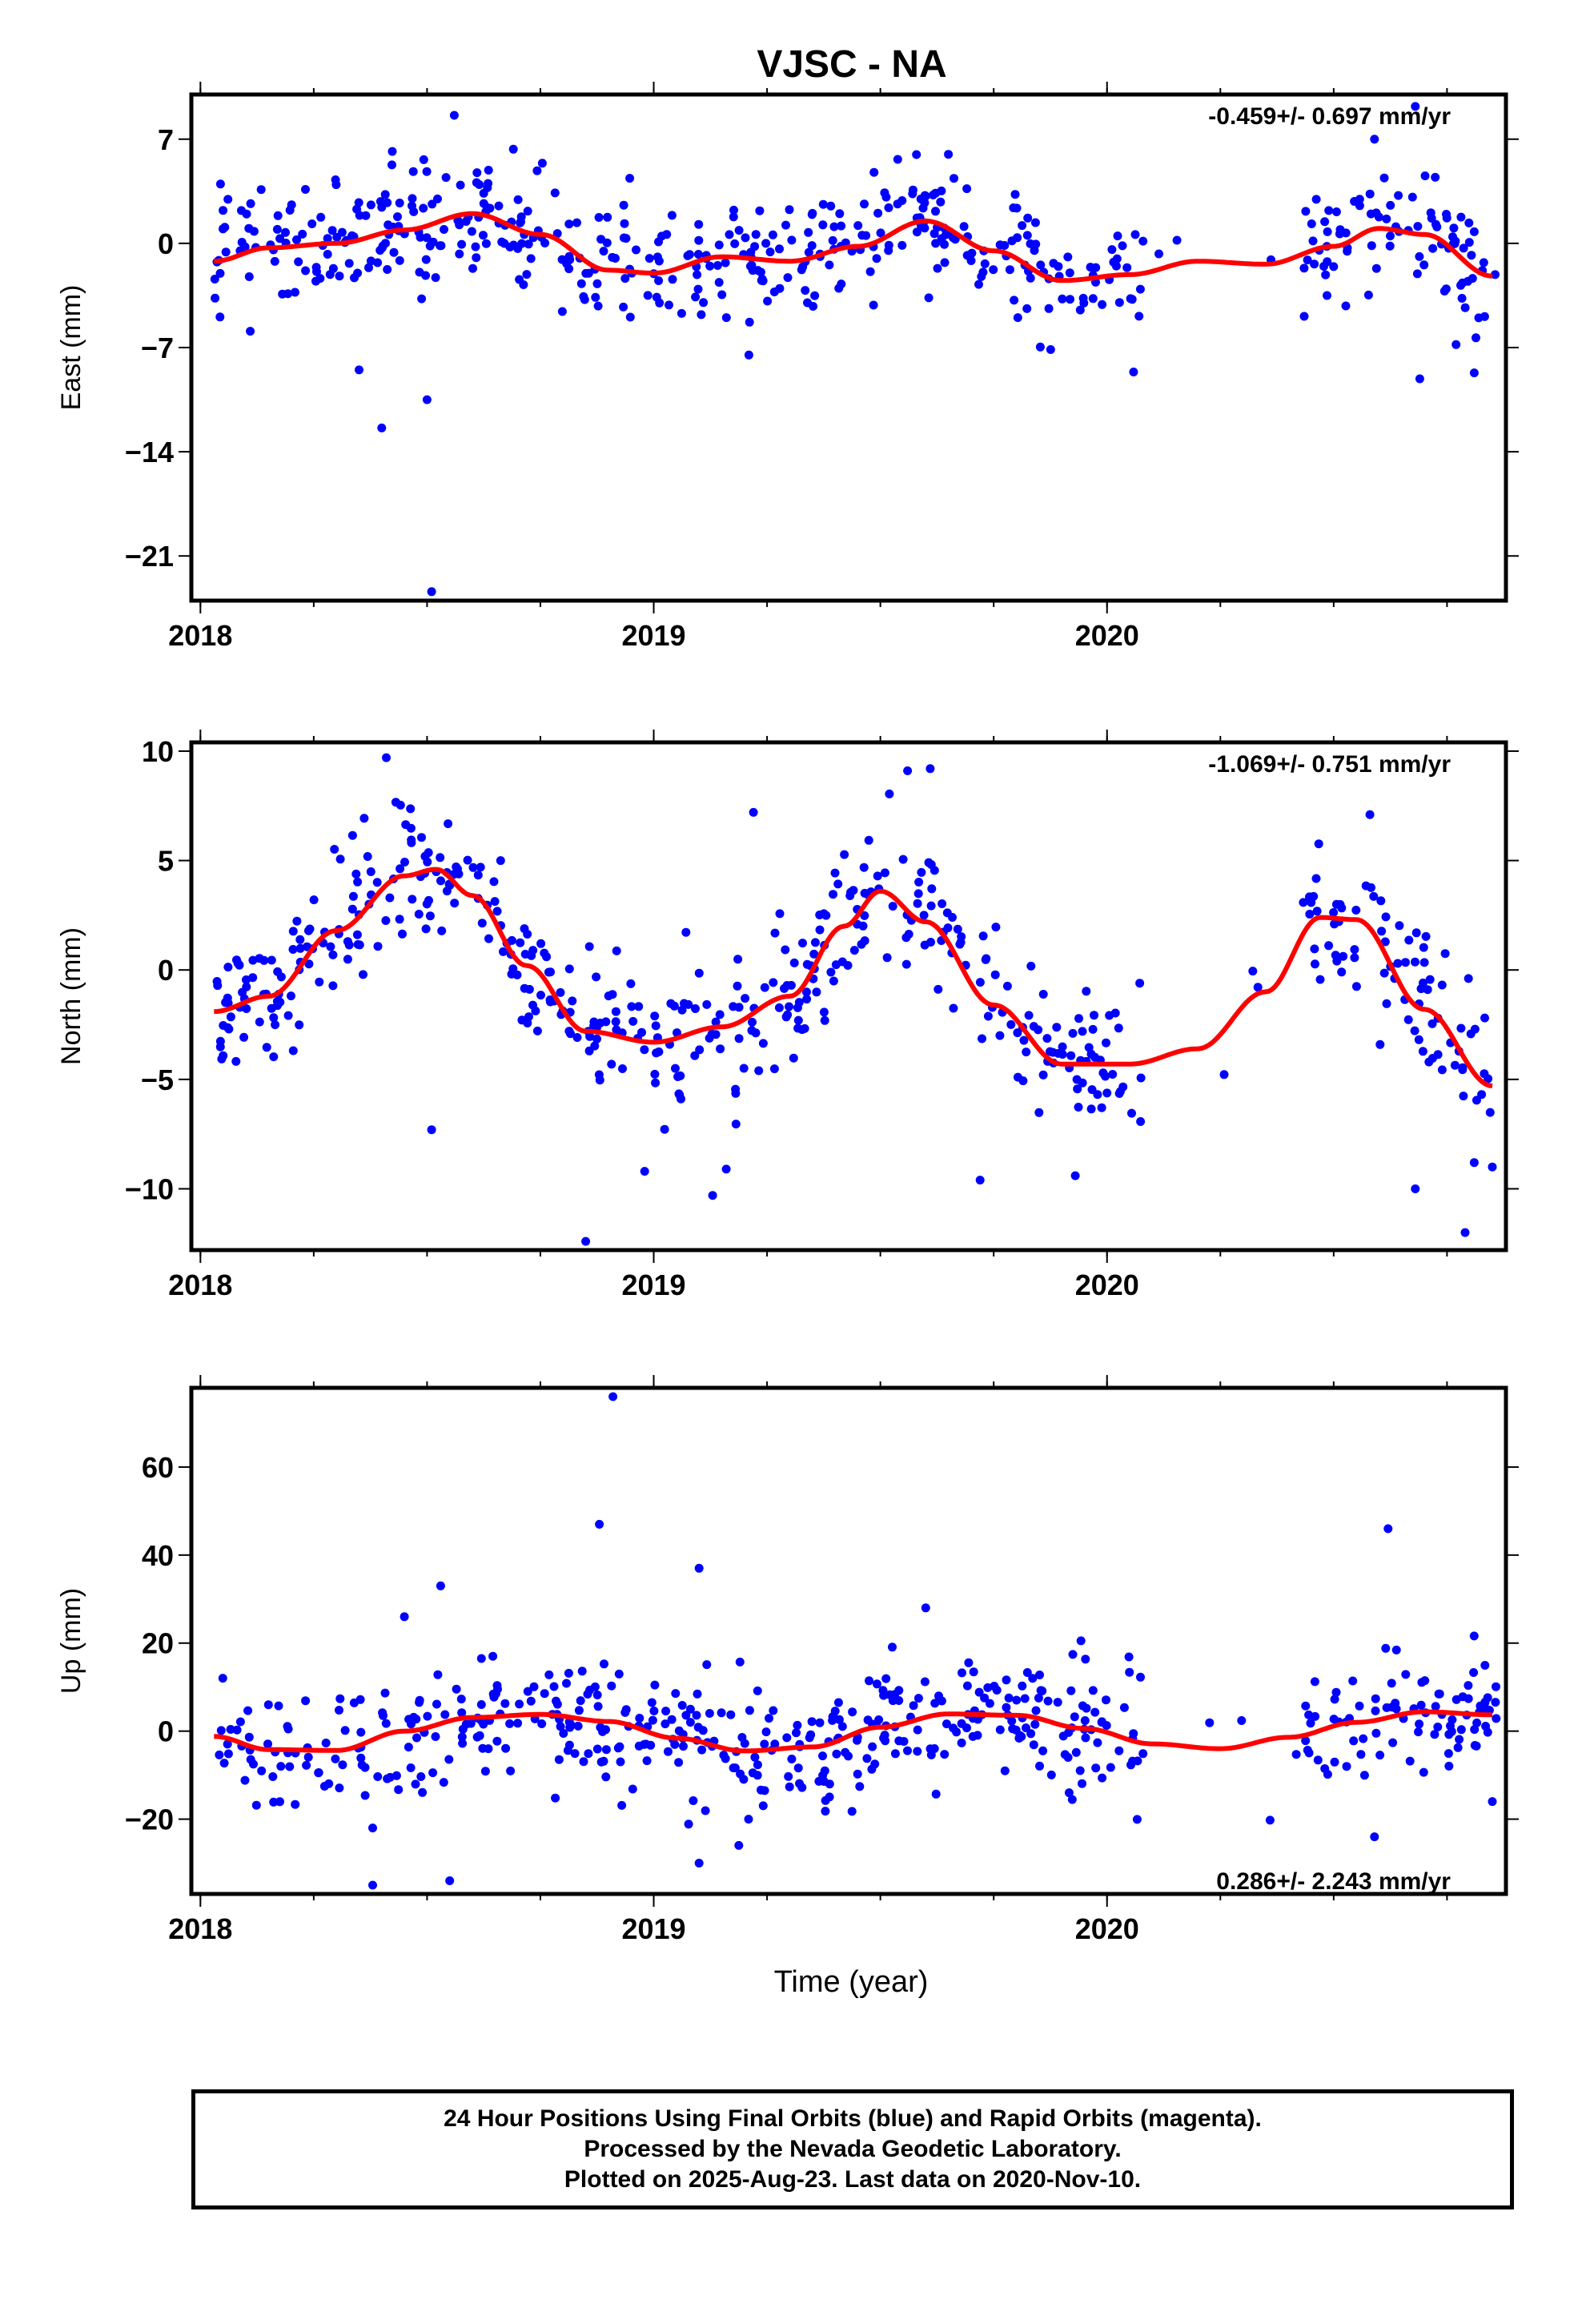  I want to click on y-tick-label: 7, so click(166, 139).